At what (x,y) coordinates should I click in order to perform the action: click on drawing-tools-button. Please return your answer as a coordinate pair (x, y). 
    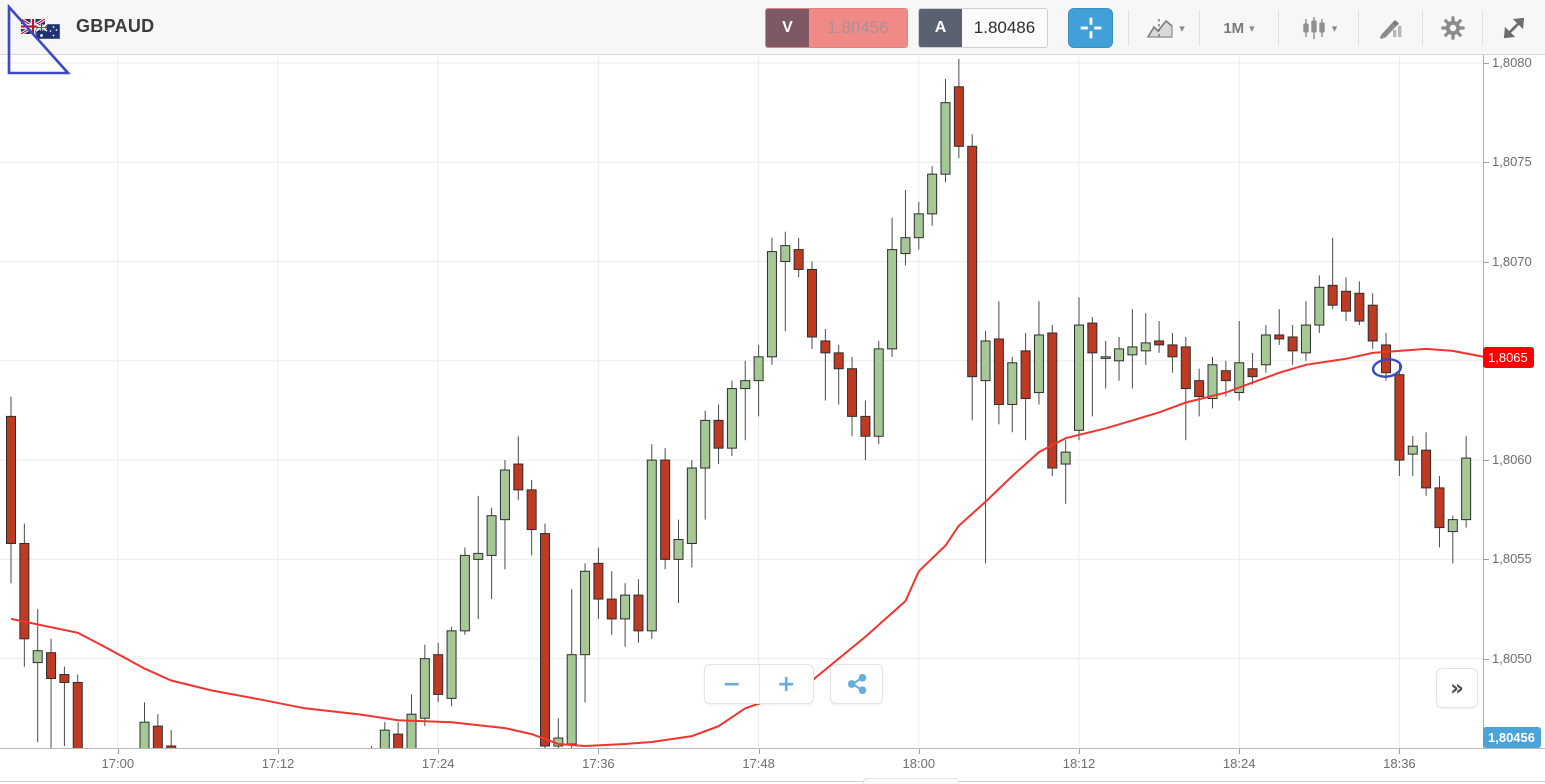
    Looking at the image, I should click on (1390, 28).